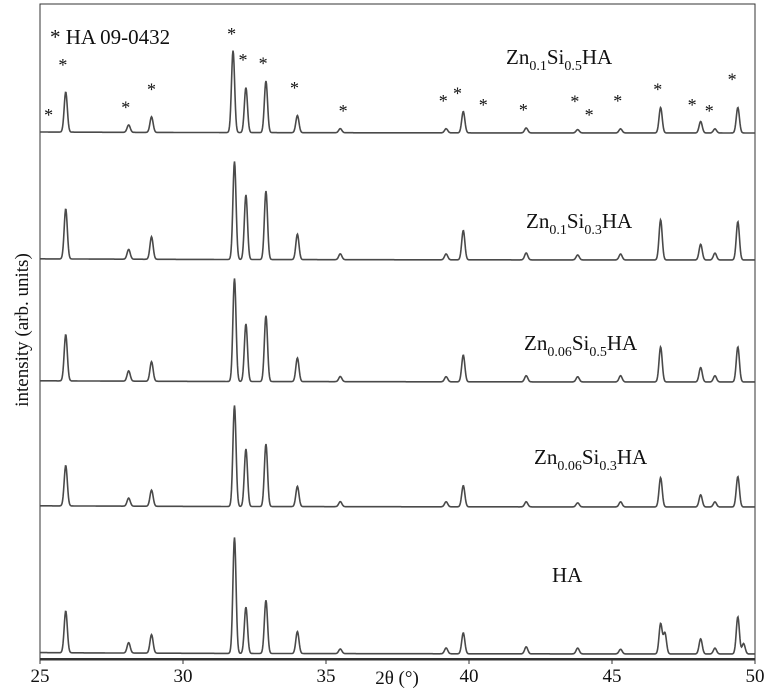 The height and width of the screenshot is (688, 768). Describe the element at coordinates (469, 676) in the screenshot. I see `x-tick-label: 40` at that location.